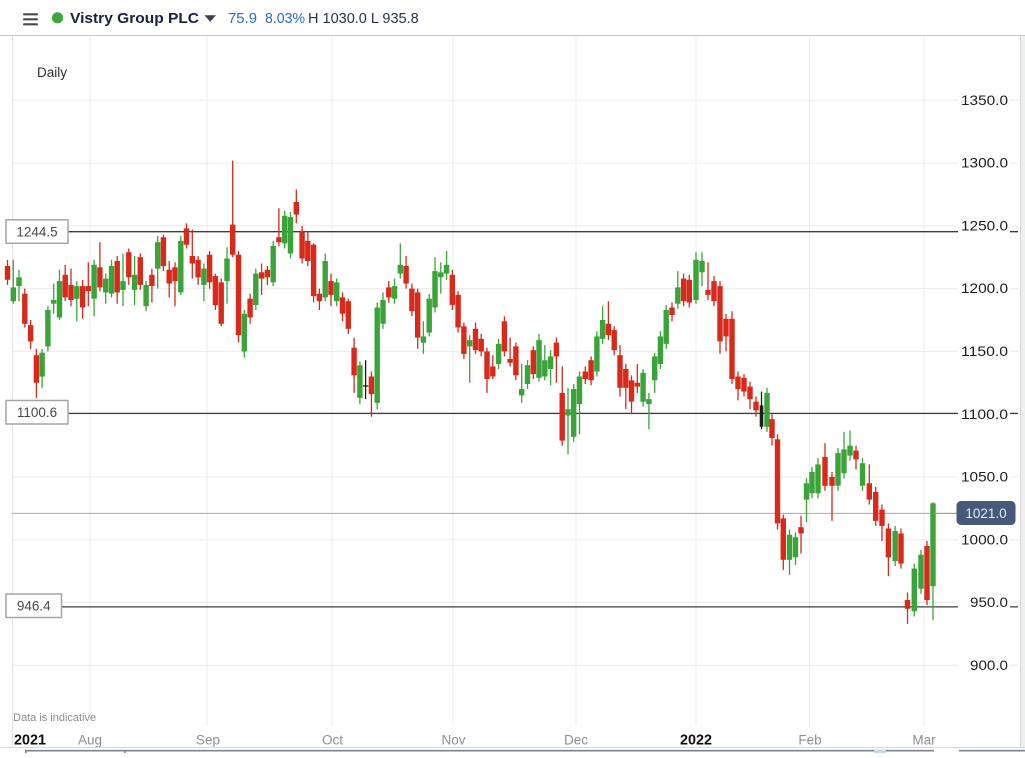 The image size is (1025, 758). Describe the element at coordinates (90, 740) in the screenshot. I see `svg-text: Aug` at that location.